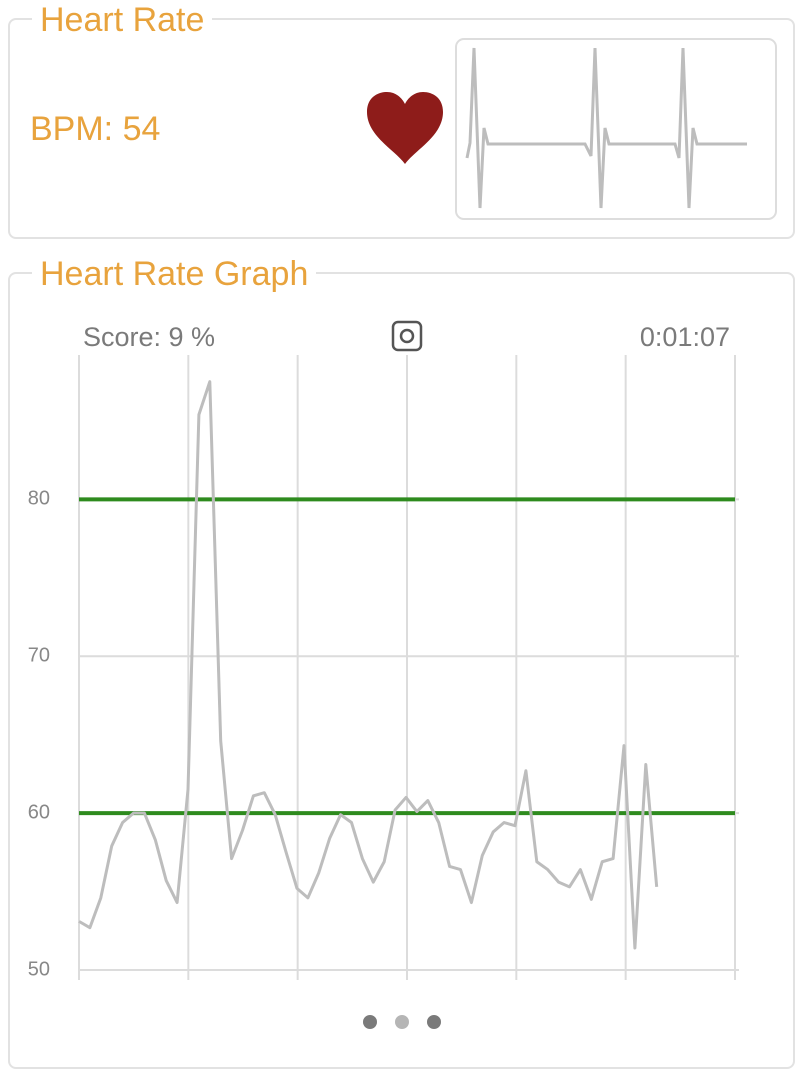 The height and width of the screenshot is (1090, 810). Describe the element at coordinates (405, 128) in the screenshot. I see `heart-icon` at that location.